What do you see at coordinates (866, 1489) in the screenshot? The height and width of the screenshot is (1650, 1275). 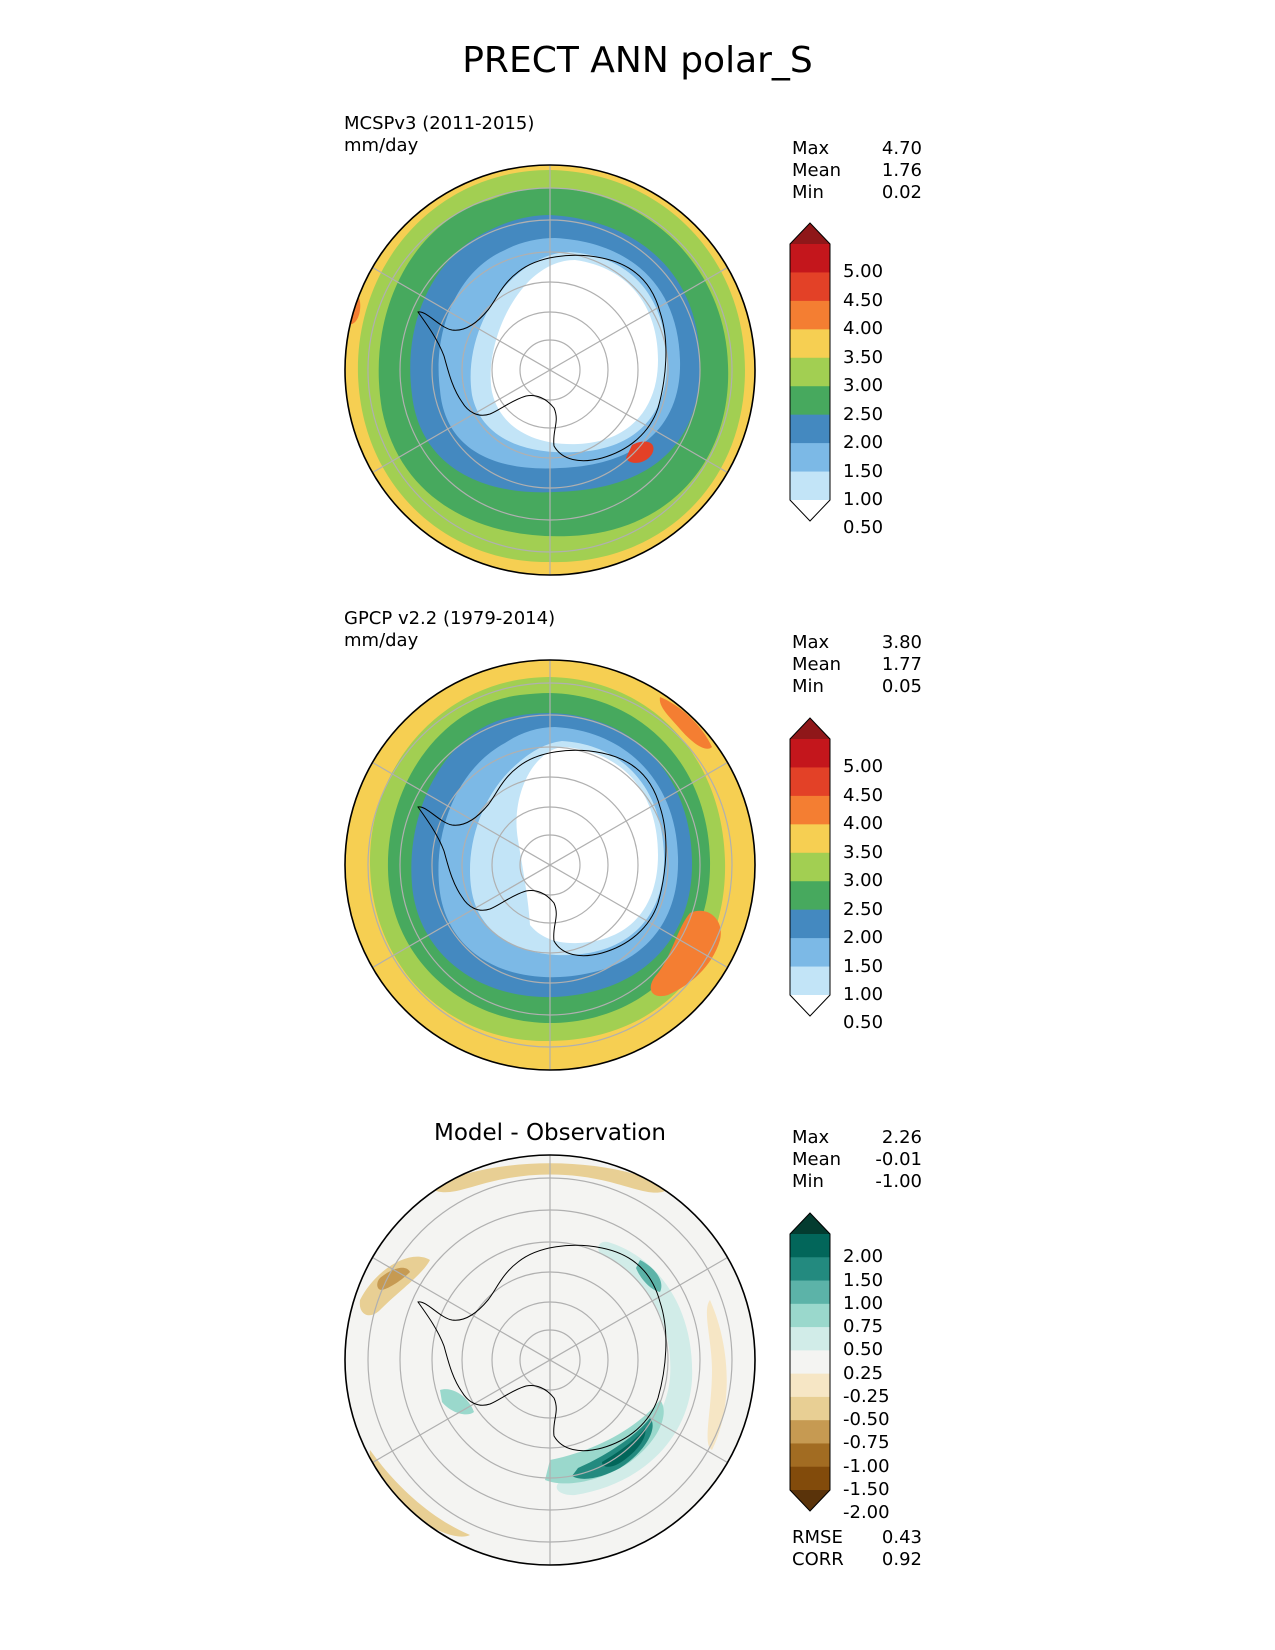 I see `panel3-colorbar-tick-label: -1.50` at bounding box center [866, 1489].